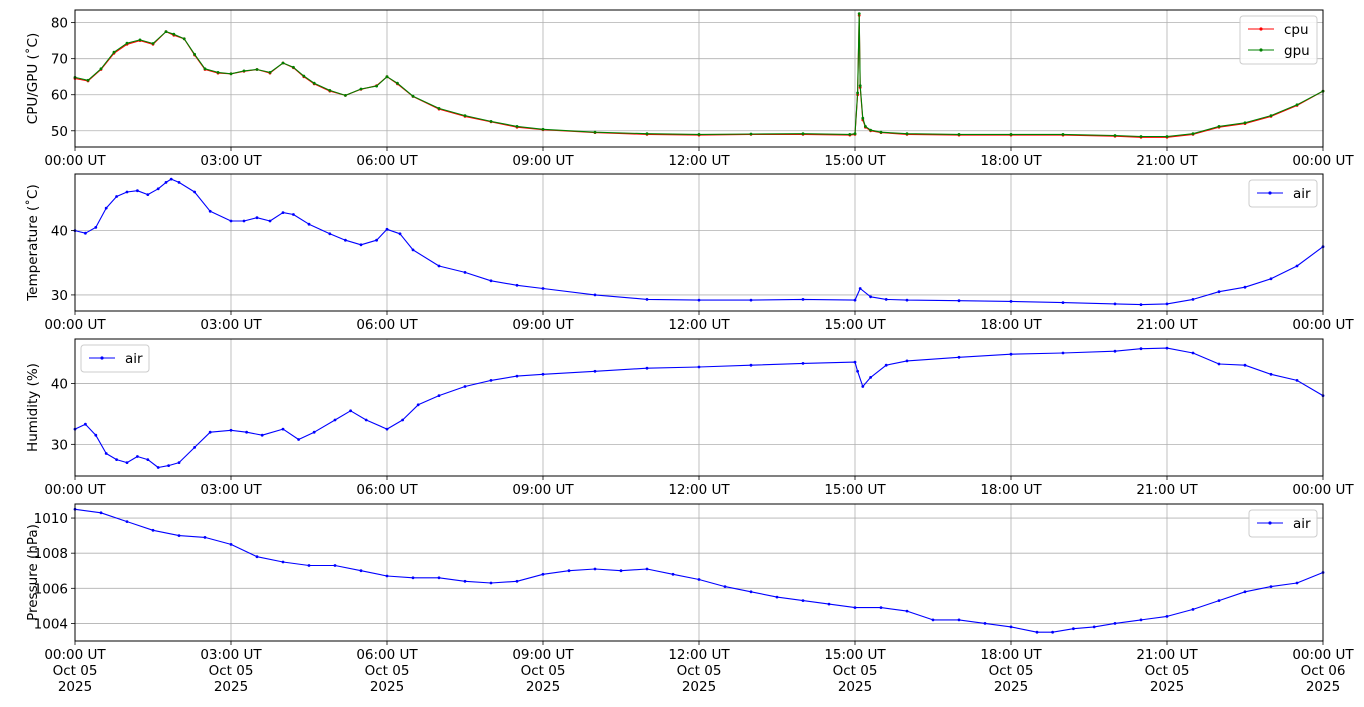 The image size is (1364, 707). Describe the element at coordinates (699, 671) in the screenshot. I see `x-tick-label: 12:00 UT Oct 05 2025` at that location.